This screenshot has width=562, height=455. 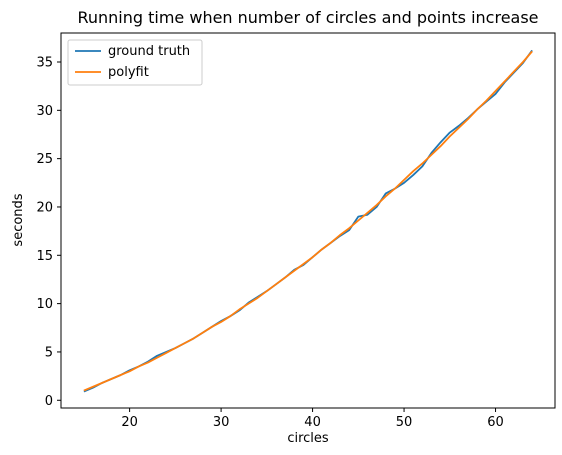 What do you see at coordinates (44, 62) in the screenshot?
I see `y-tick-label: 35` at bounding box center [44, 62].